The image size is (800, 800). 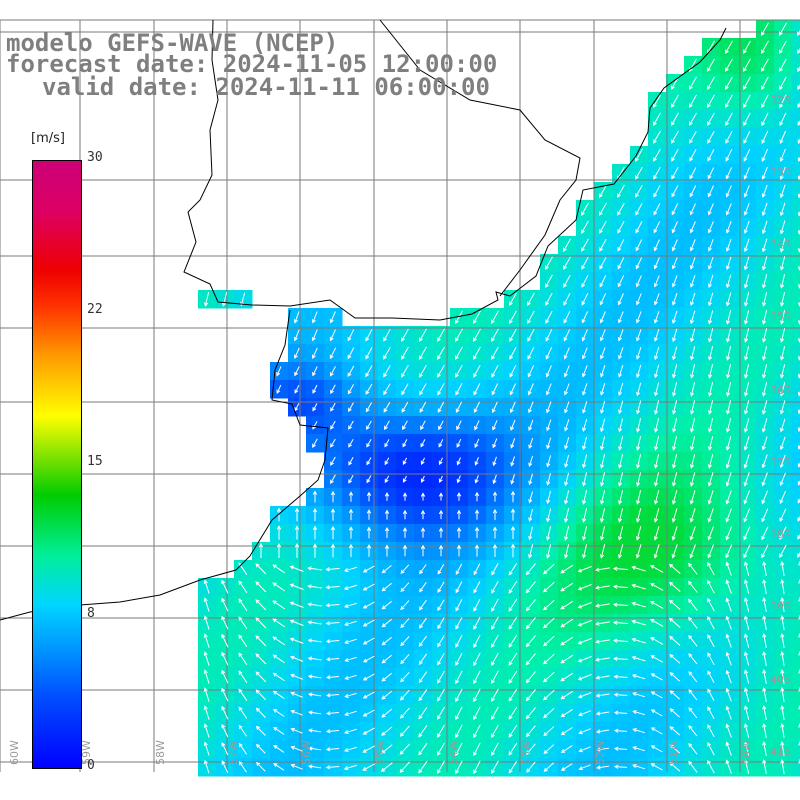 I want to click on longitude-label: 50W, so click(x=746, y=752).